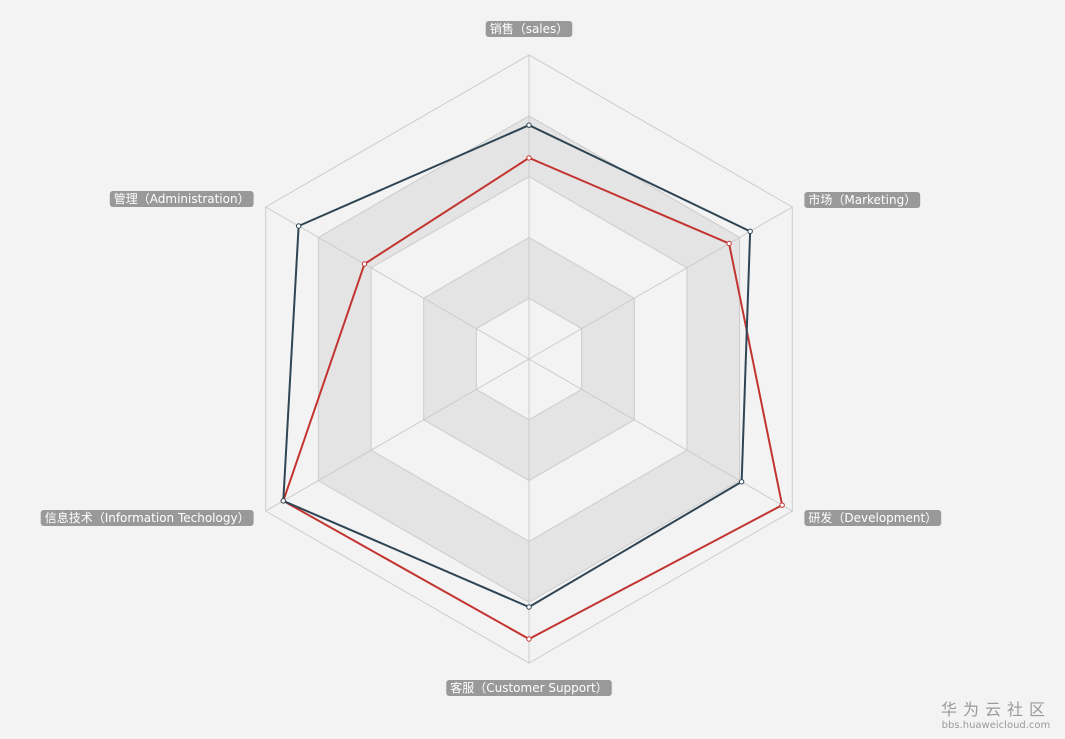  I want to click on indicator-label: 客服（Customer Support）, so click(529, 688).